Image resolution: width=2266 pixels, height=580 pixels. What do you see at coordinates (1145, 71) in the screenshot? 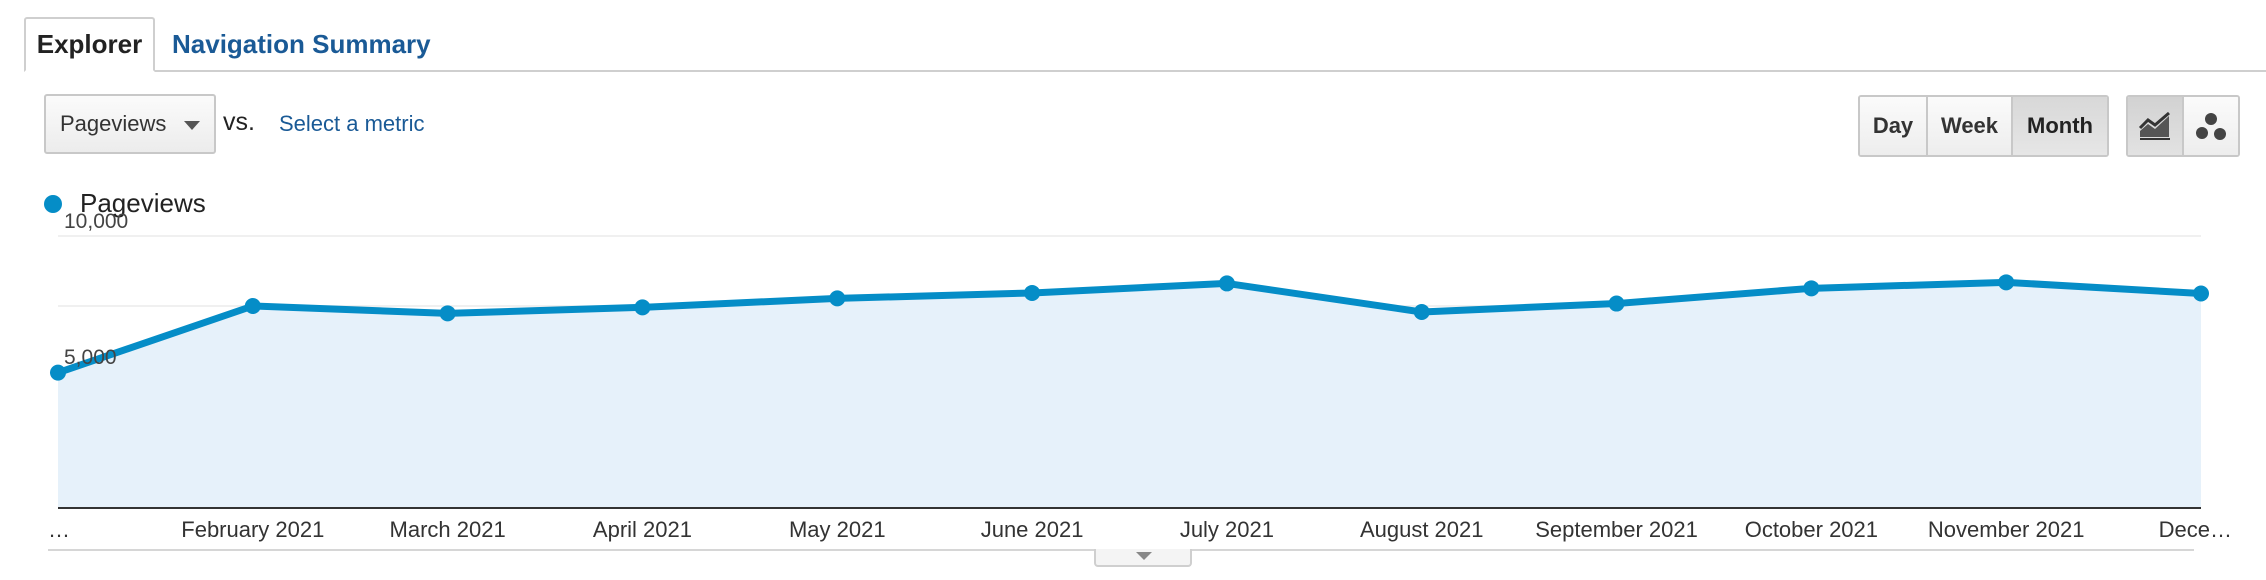
I see `tab-bar-divider` at bounding box center [1145, 71].